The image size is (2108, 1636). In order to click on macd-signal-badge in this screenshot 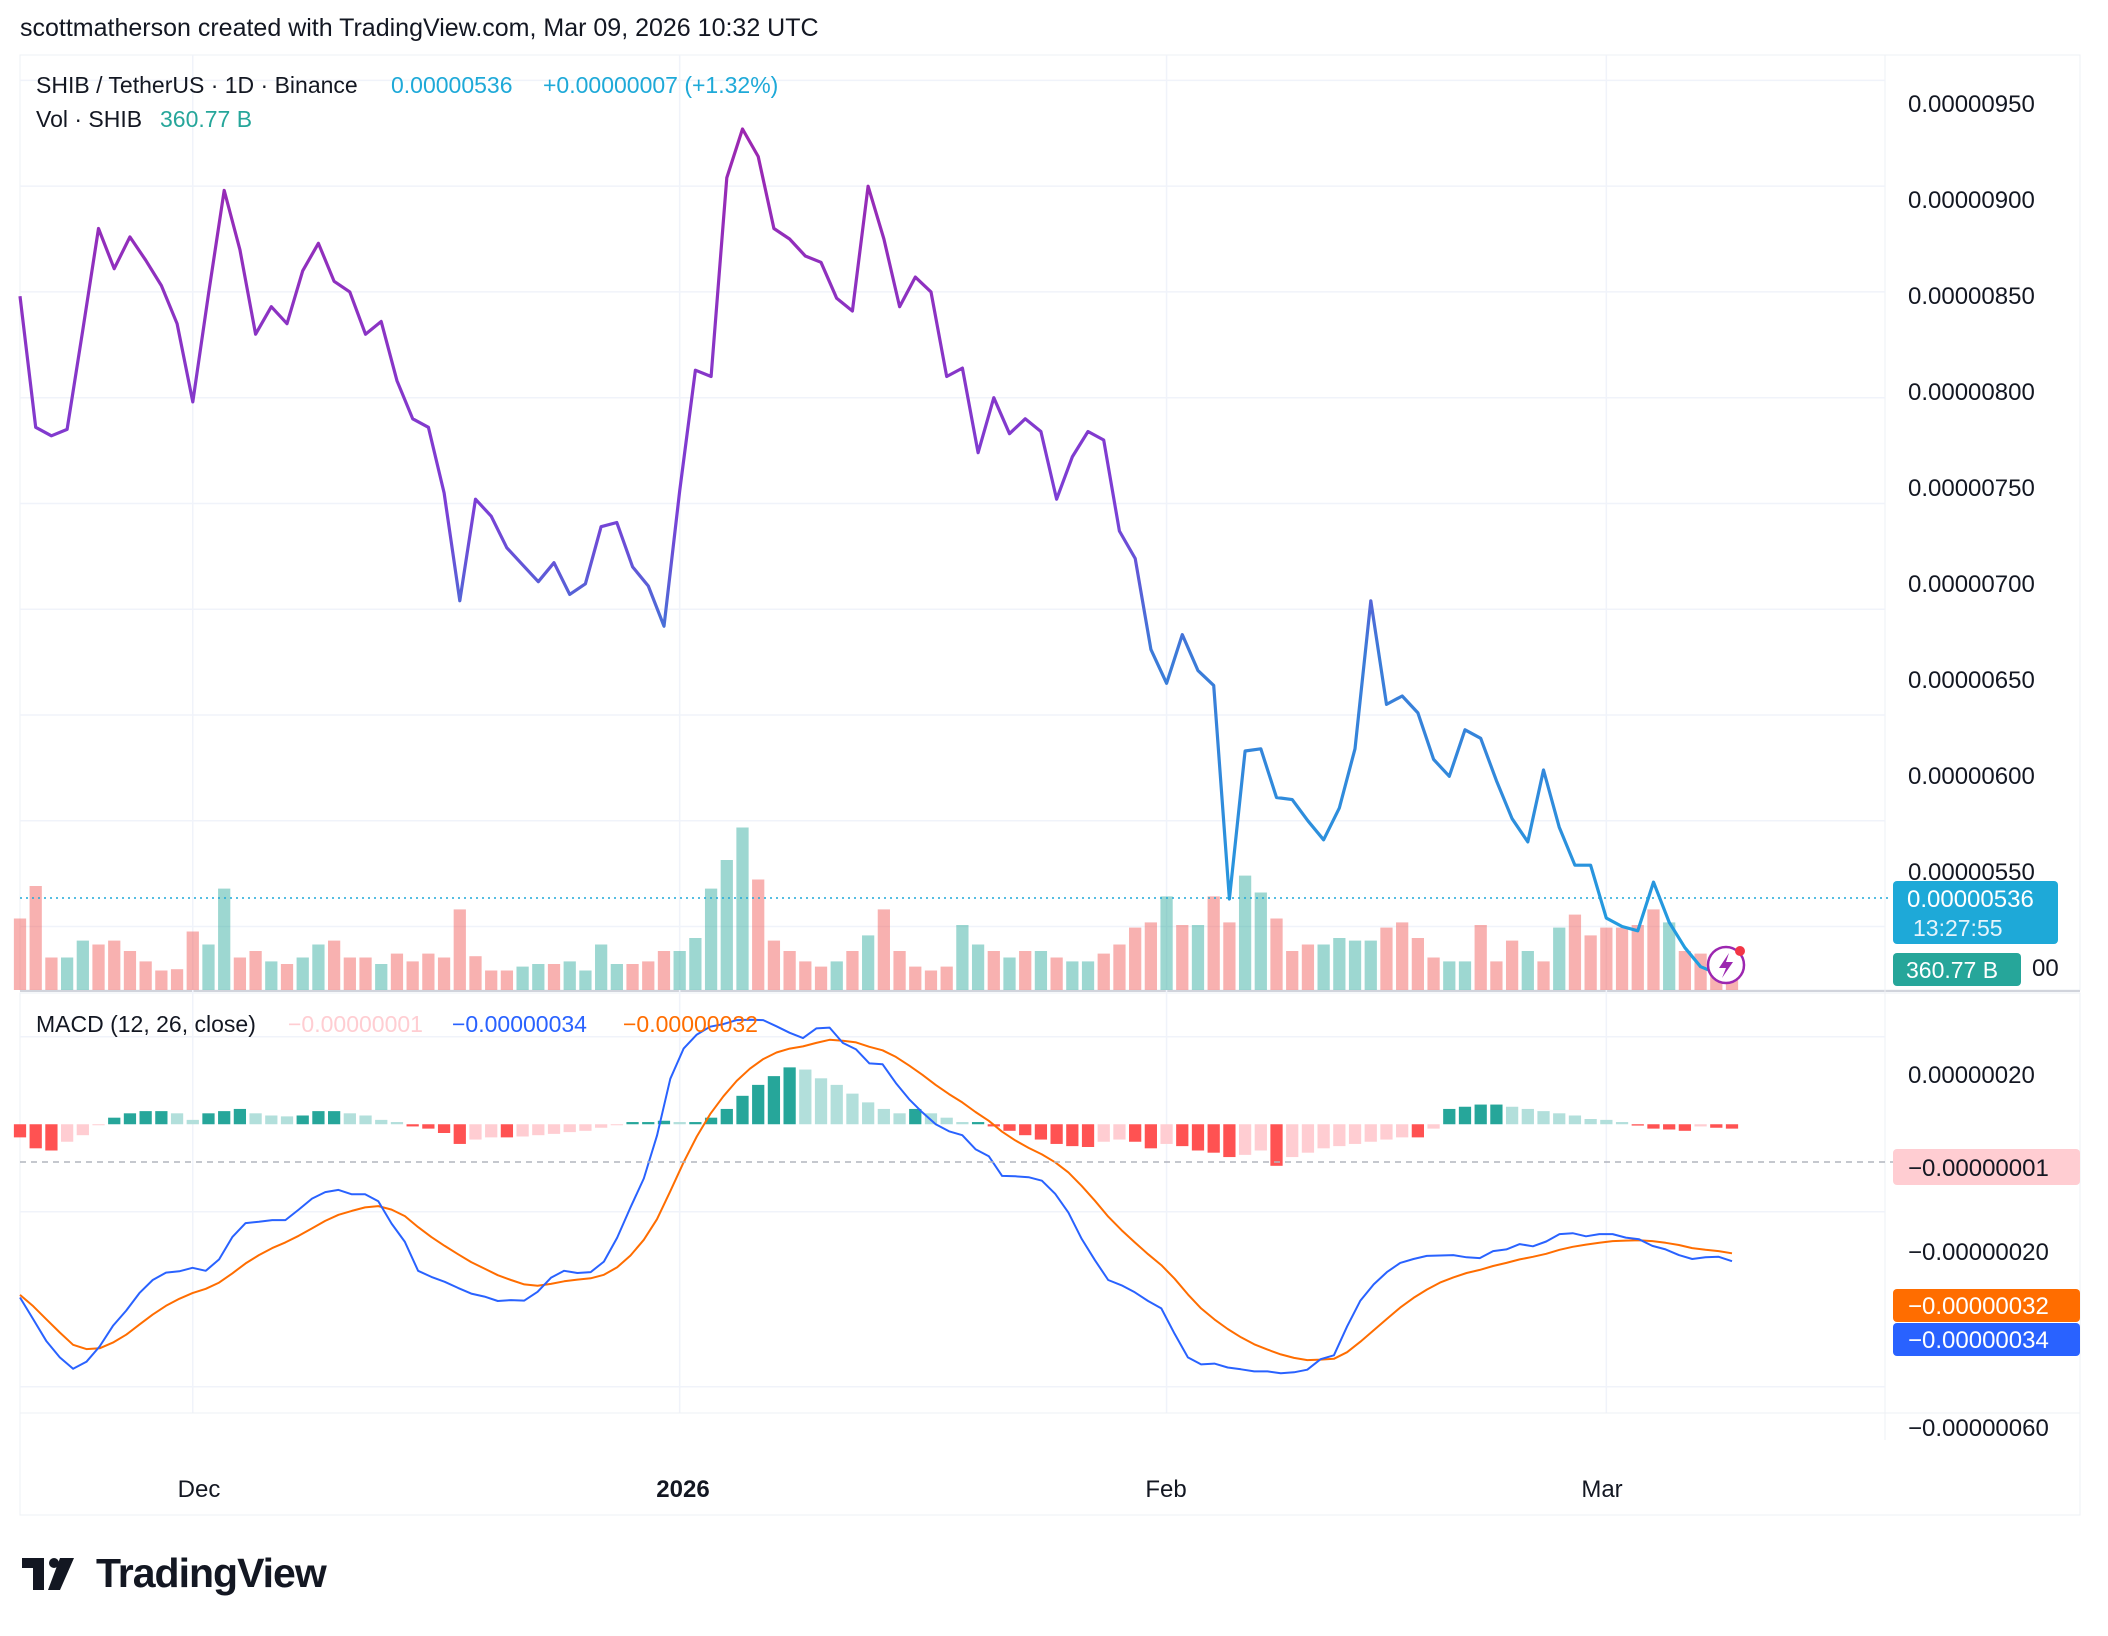, I will do `click(1986, 1305)`.